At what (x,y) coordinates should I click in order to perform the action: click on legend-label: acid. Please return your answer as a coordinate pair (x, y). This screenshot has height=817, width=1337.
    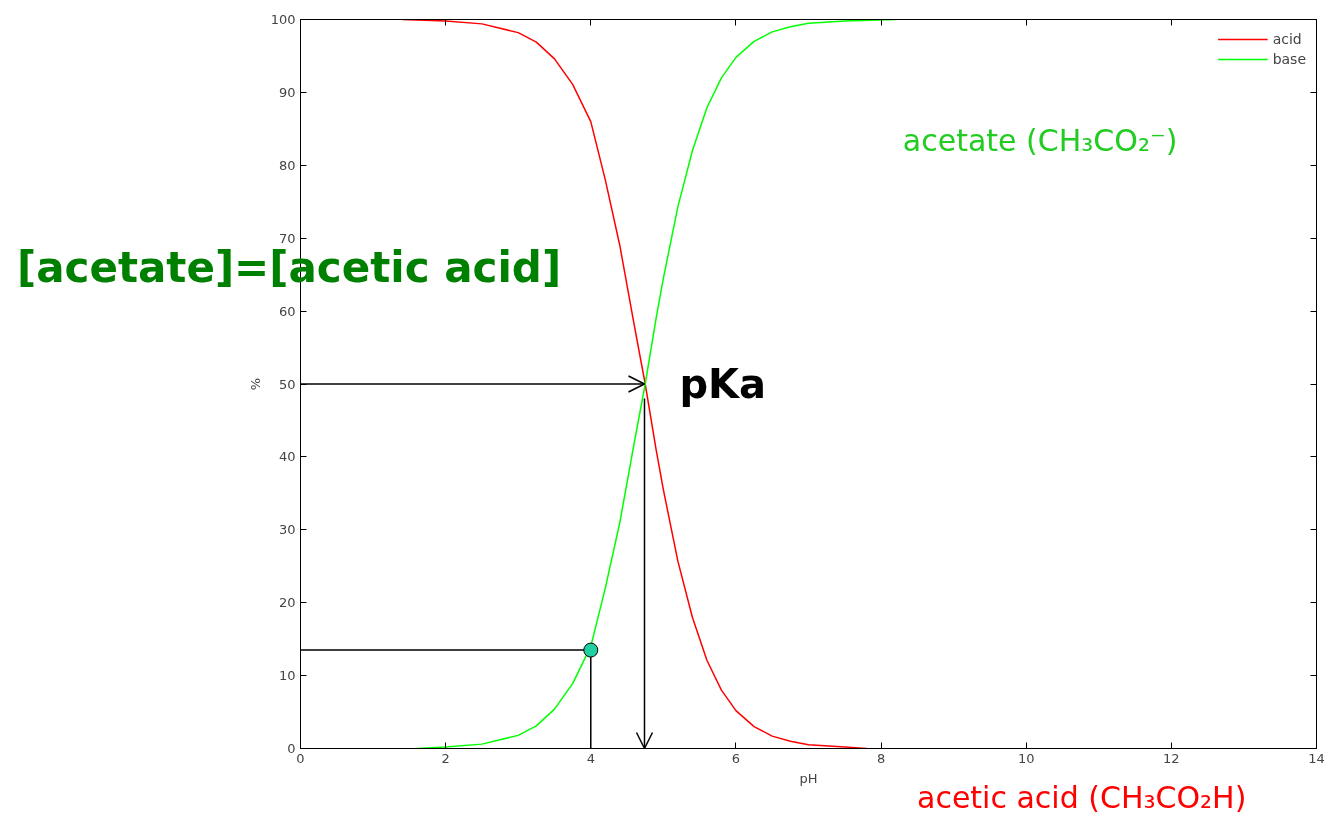
    Looking at the image, I should click on (1287, 39).